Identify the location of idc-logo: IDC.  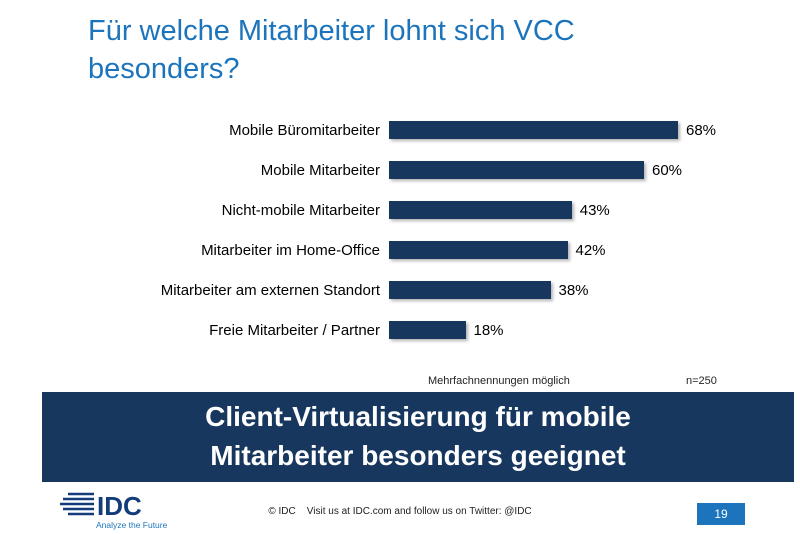
(115, 508).